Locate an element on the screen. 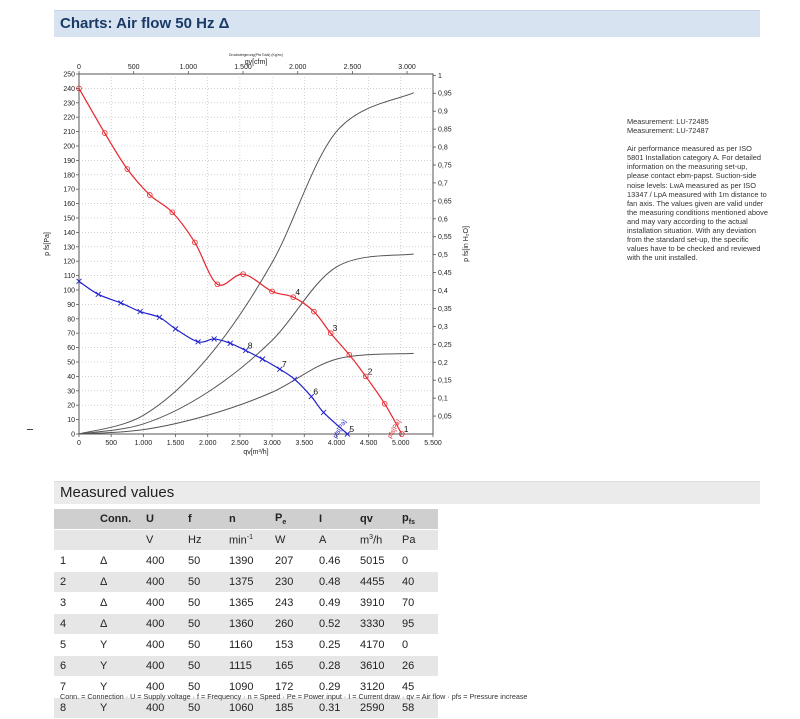 The image size is (800, 719). table-cell: 260 is located at coordinates (291, 624).